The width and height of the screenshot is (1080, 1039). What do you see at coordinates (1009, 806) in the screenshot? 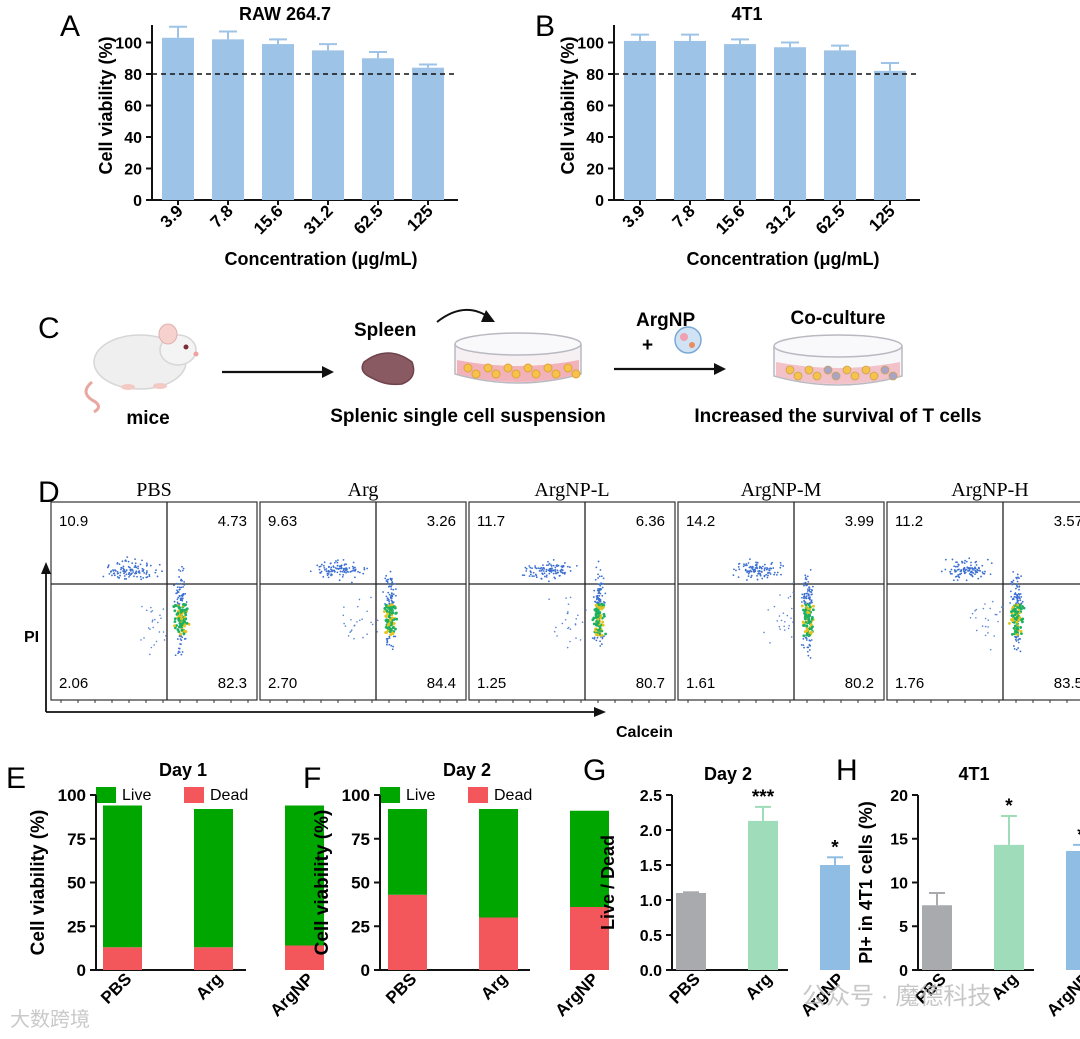
I see `significance-label: *` at bounding box center [1009, 806].